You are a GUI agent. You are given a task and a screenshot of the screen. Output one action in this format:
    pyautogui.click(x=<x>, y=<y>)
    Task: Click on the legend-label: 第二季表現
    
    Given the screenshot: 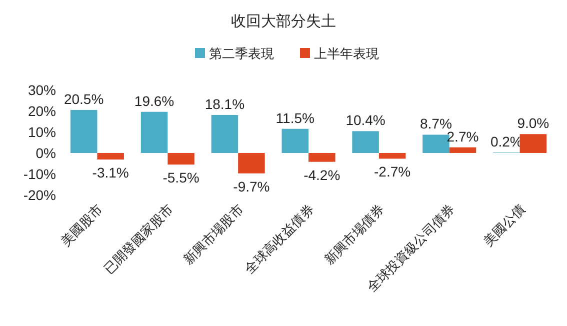 What is the action you would take?
    pyautogui.click(x=241, y=53)
    